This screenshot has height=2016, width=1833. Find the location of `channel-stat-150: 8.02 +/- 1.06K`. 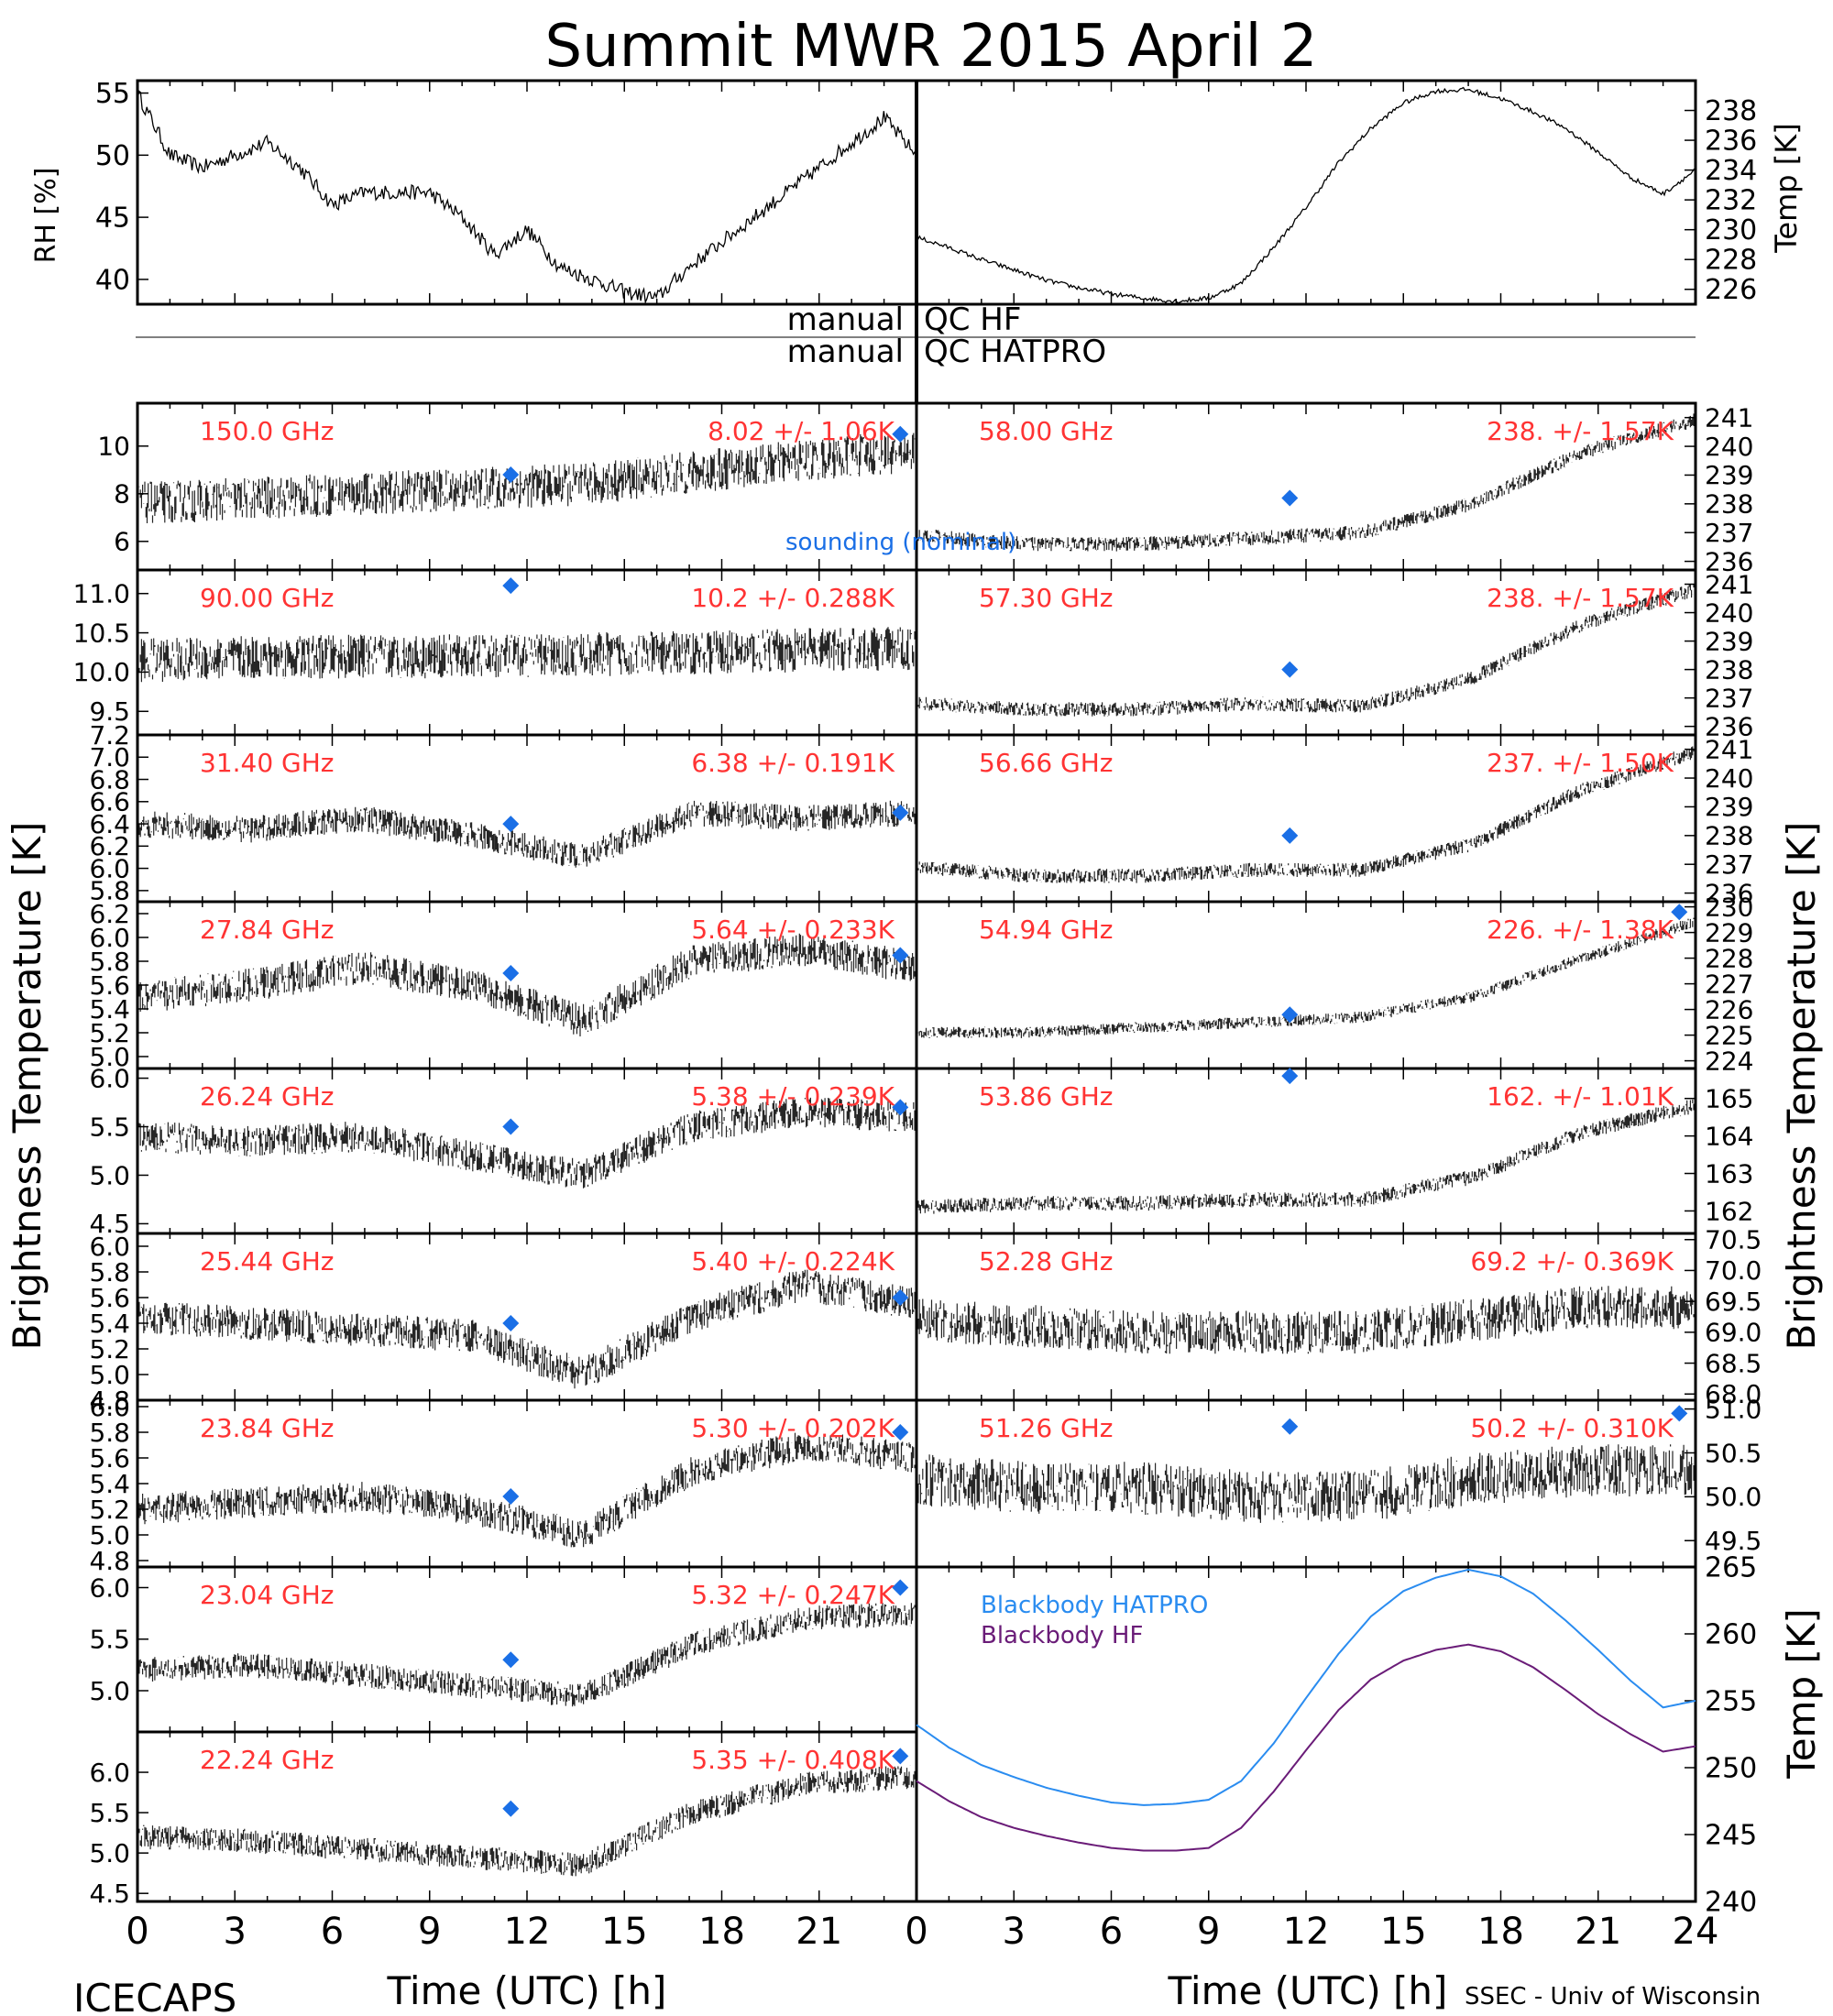

channel-stat-150: 8.02 +/- 1.06K is located at coordinates (801, 431).